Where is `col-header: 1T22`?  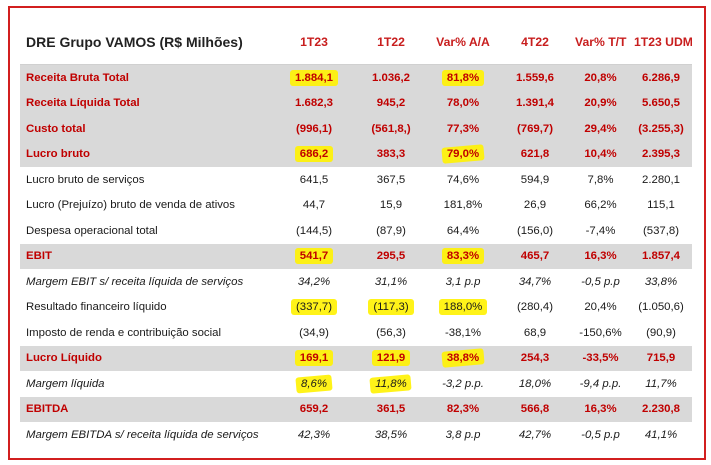 col-header: 1T22 is located at coordinates (391, 42).